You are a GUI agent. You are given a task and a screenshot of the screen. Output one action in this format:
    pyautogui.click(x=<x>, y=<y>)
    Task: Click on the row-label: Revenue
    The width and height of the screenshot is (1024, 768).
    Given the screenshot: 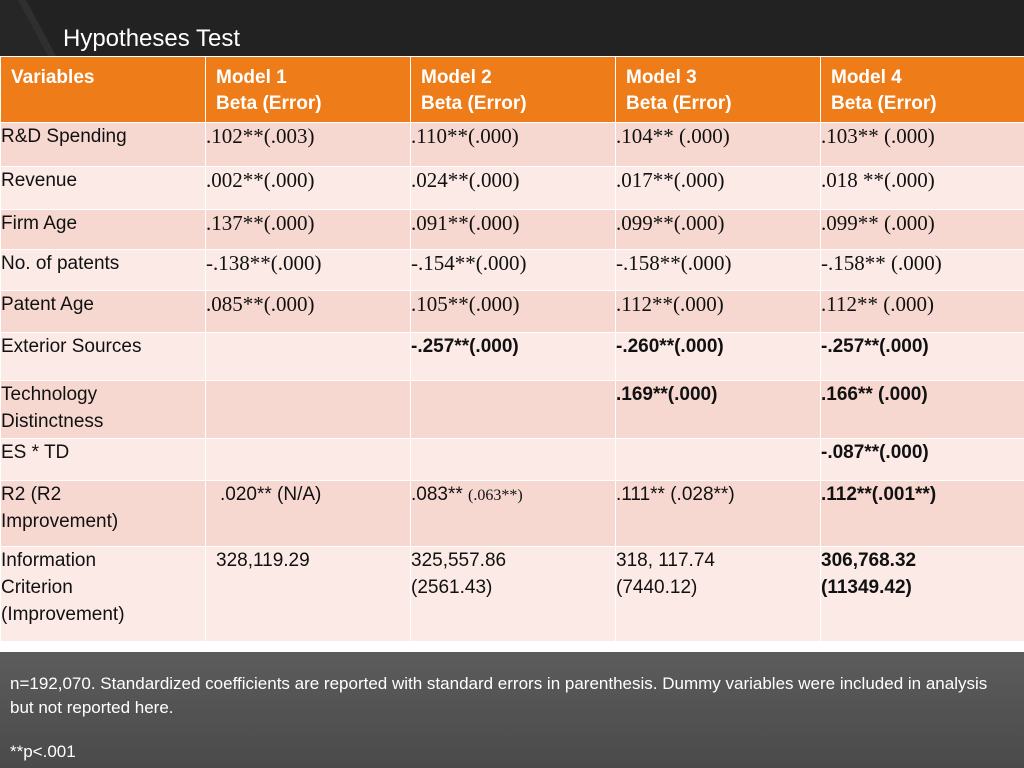 What is the action you would take?
    pyautogui.click(x=103, y=188)
    